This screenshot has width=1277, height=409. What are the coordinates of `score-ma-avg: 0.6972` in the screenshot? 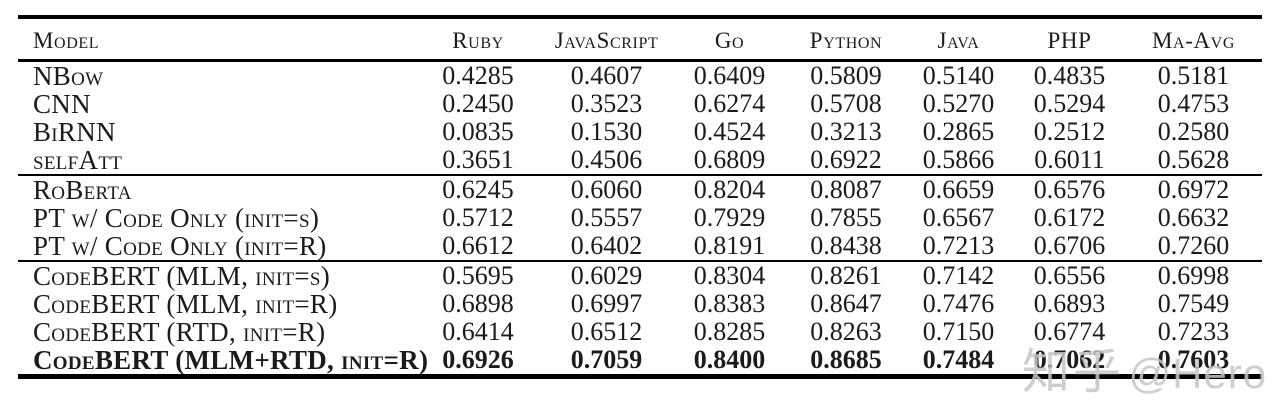 It's located at (1193, 189).